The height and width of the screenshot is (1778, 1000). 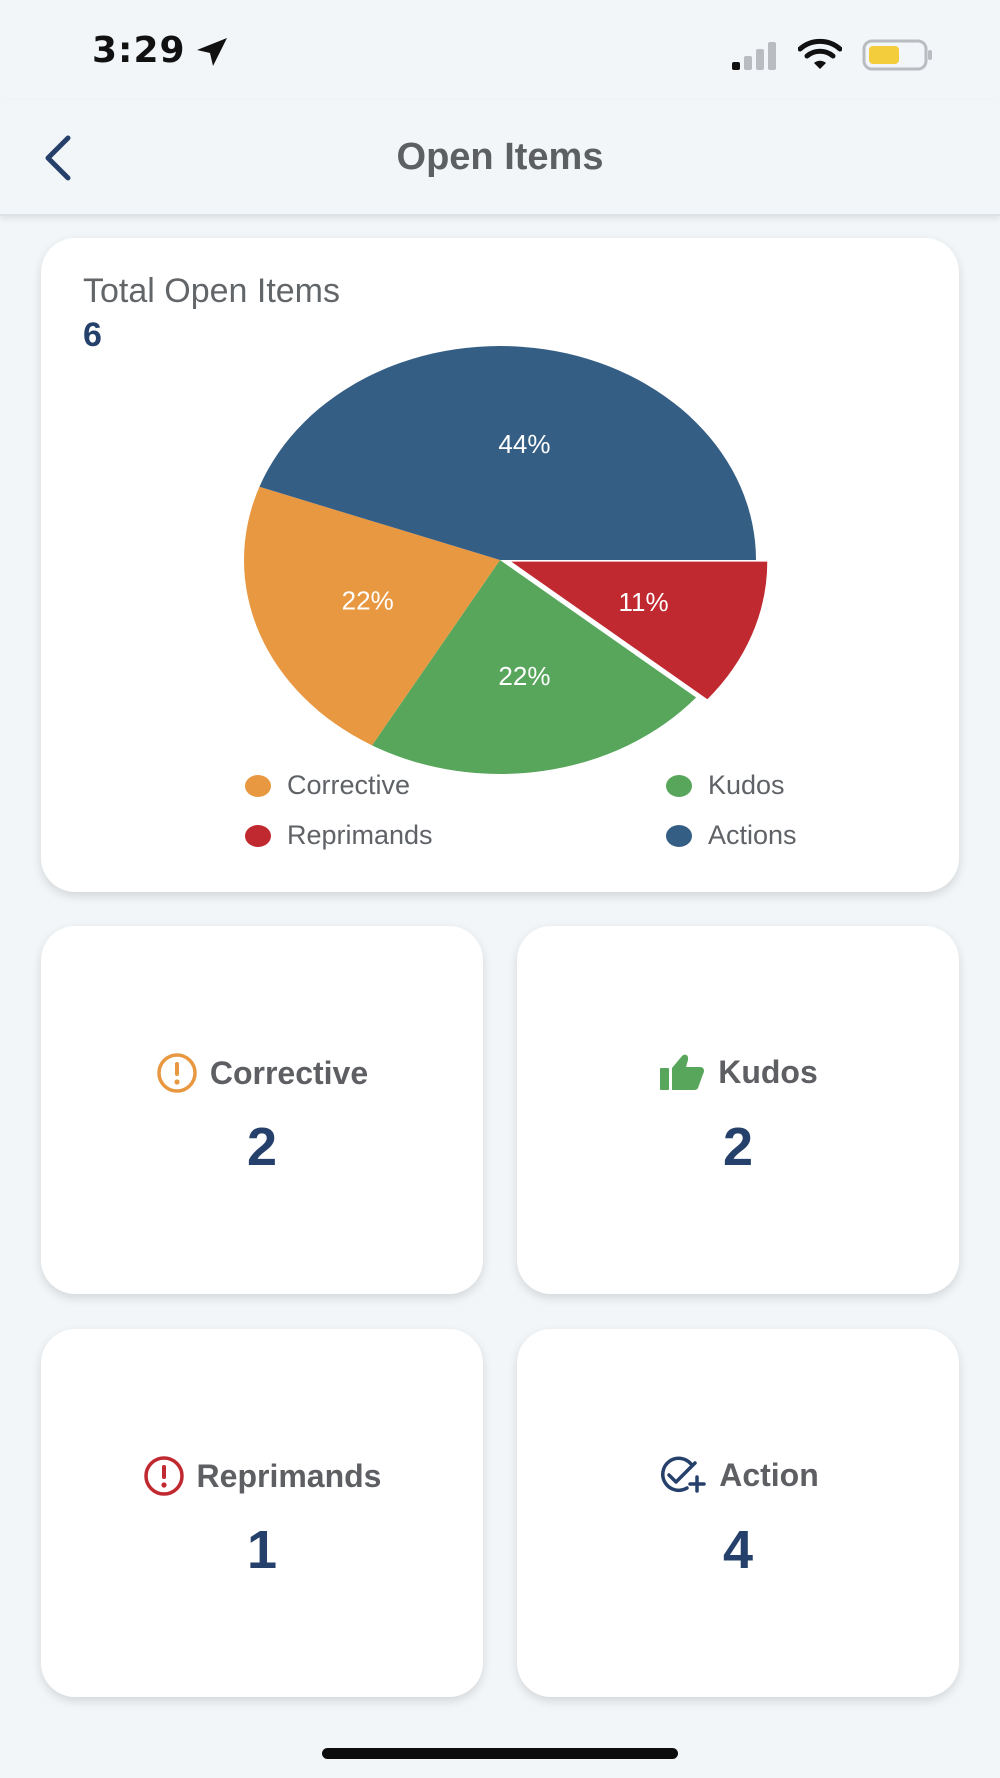 What do you see at coordinates (212, 52) in the screenshot?
I see `location-arrow-icon` at bounding box center [212, 52].